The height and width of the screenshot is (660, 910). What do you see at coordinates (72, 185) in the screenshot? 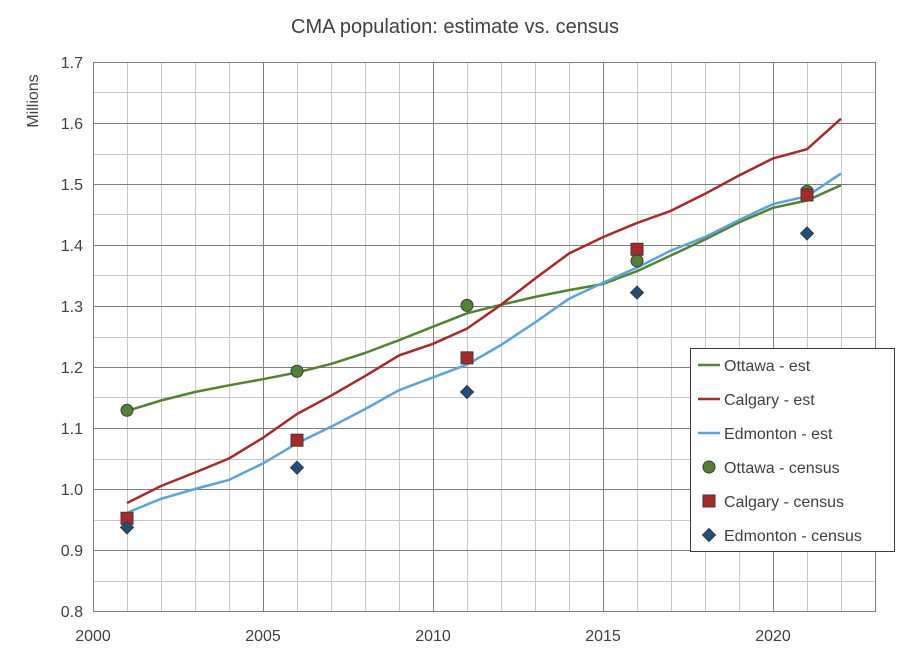
I see `y-tick-label: 1.5` at bounding box center [72, 185].